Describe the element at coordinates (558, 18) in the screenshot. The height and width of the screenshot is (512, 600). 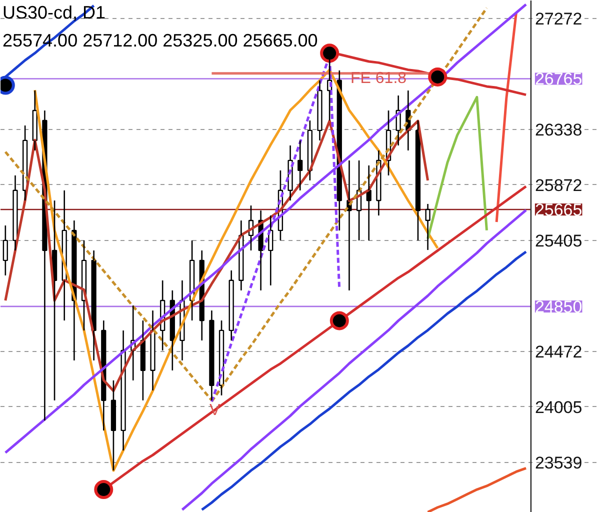
I see `y-tick-label: 27272` at that location.